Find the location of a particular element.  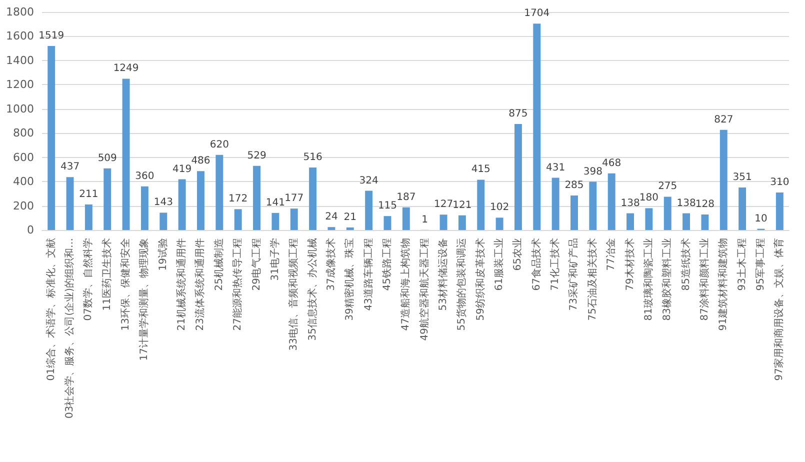

x-tick-label: 67食品技术 is located at coordinates (536, 264).